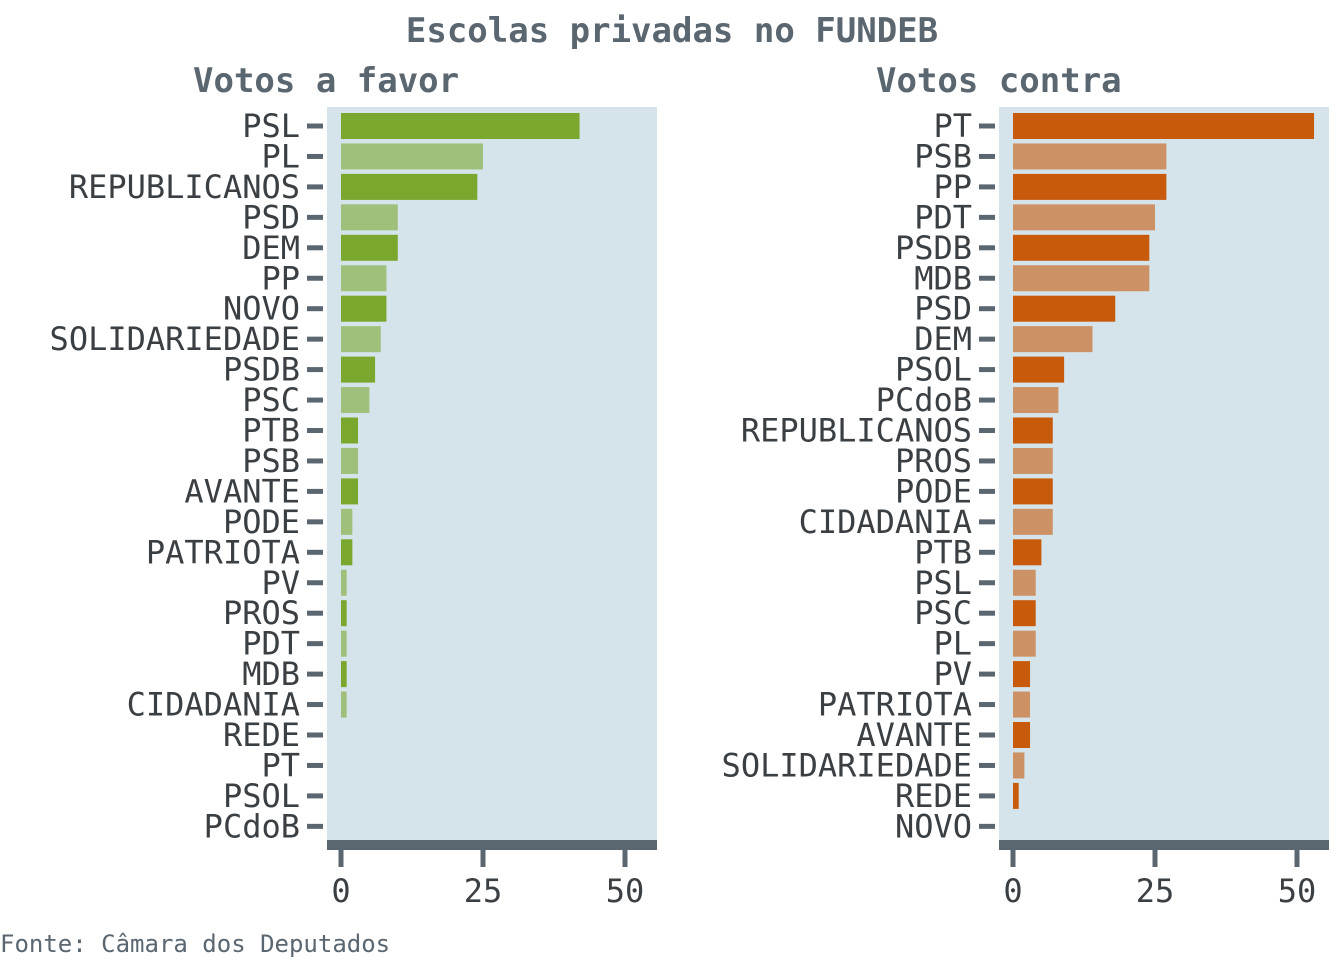 The image size is (1344, 960). I want to click on bar-favor-psc, so click(355, 400).